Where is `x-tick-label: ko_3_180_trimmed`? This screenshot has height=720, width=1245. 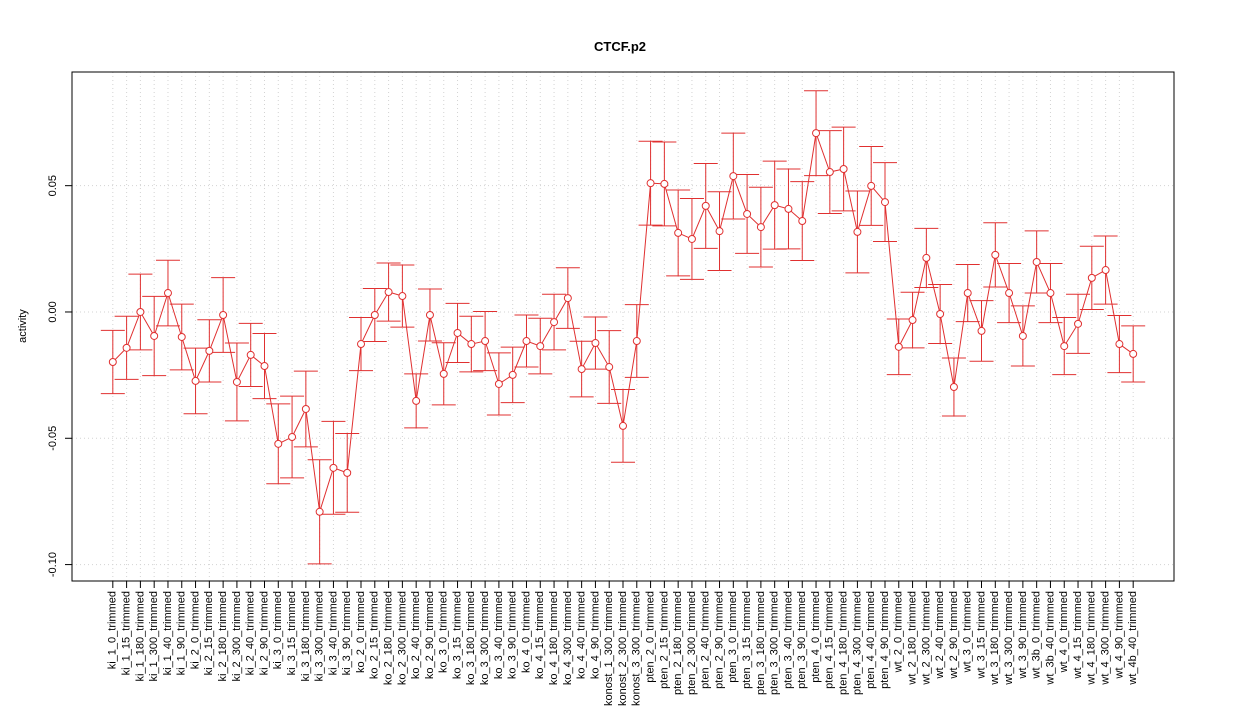
x-tick-label: ko_3_180_trimmed is located at coordinates (471, 638).